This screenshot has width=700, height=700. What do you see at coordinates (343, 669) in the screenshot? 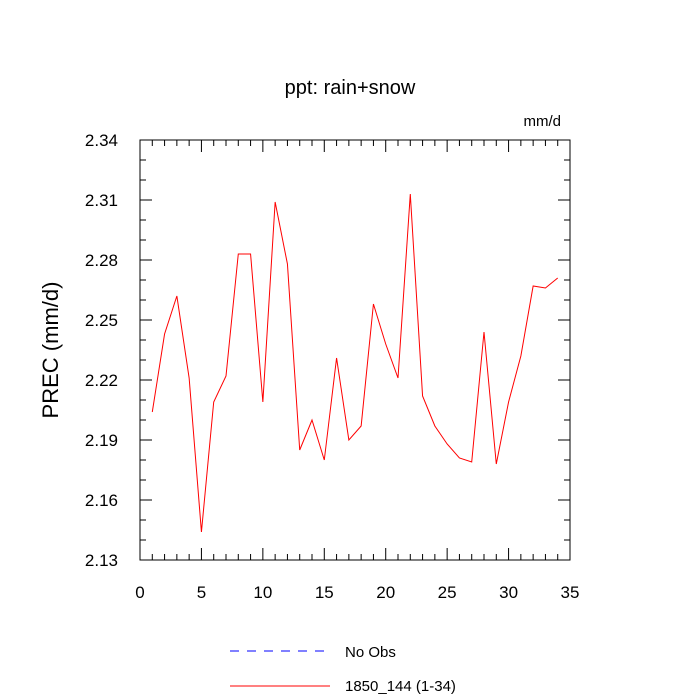
I see `legend: No Obs 1850_144 (1-34)` at bounding box center [343, 669].